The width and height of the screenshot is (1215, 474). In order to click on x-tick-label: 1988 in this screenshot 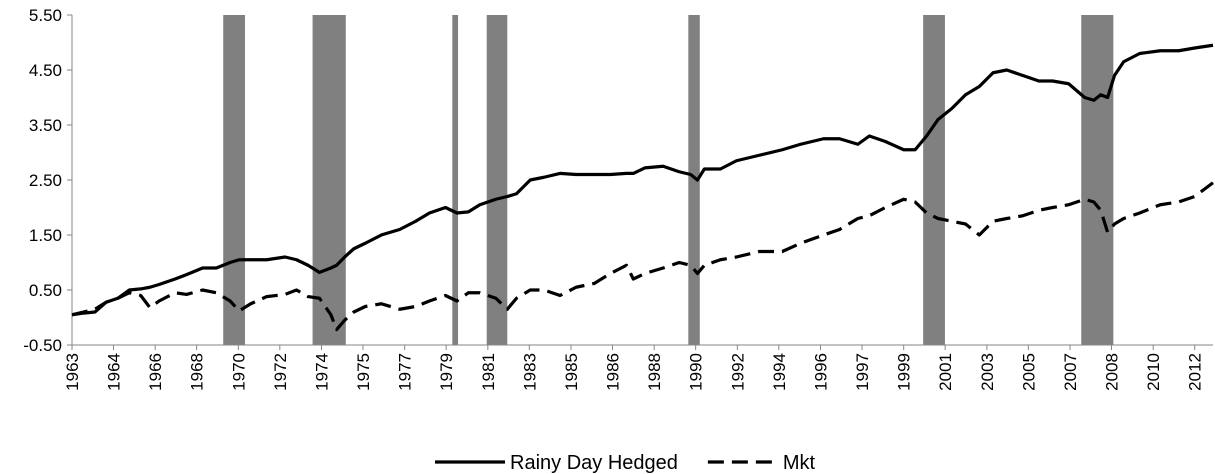, I will do `click(654, 372)`.